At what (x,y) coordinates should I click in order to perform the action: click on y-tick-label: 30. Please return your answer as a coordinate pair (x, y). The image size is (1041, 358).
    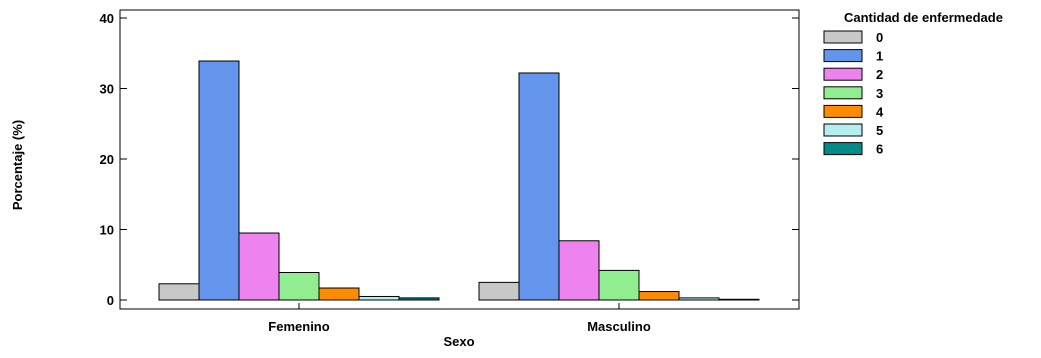
    Looking at the image, I should click on (107, 89).